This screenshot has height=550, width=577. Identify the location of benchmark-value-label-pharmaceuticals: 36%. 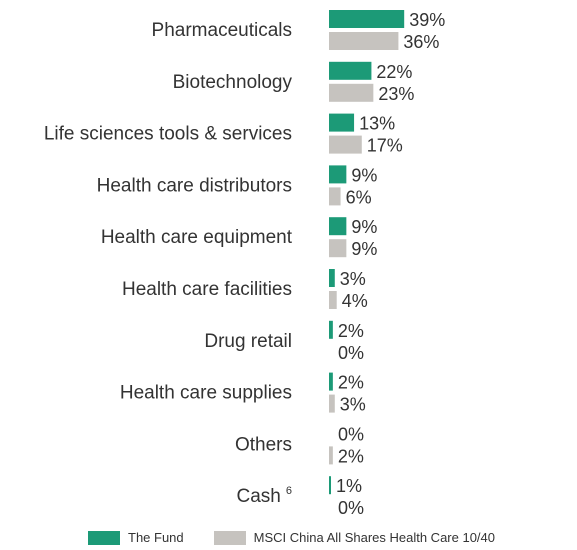
(421, 42).